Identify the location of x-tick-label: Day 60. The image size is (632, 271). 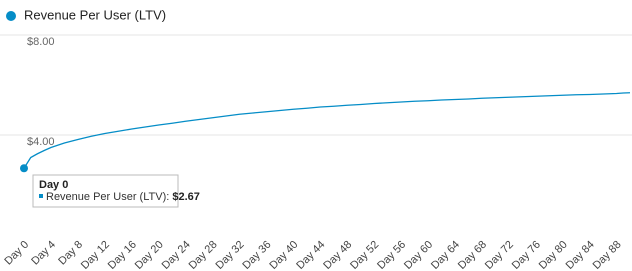
(418, 255).